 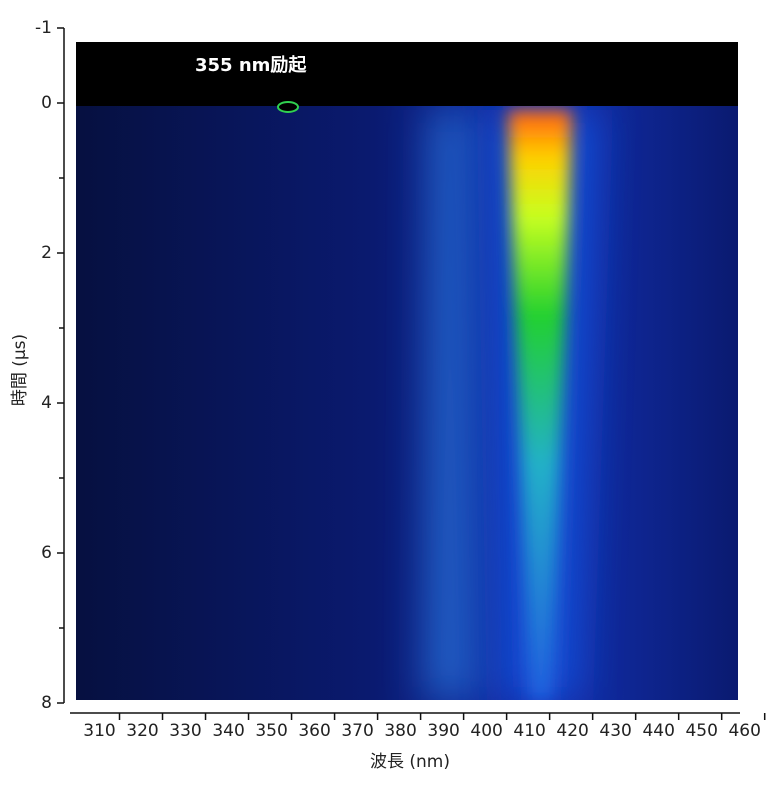 I want to click on x-tick-label: 380, so click(x=400, y=731).